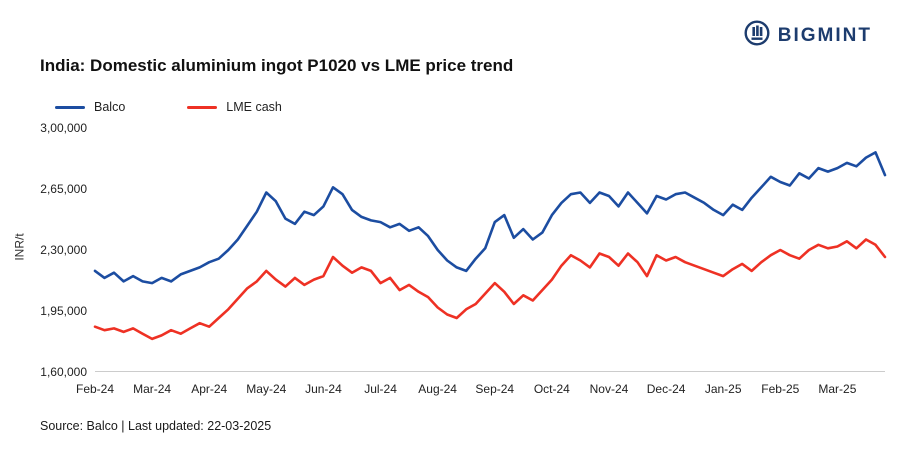 The image size is (908, 454). Describe the element at coordinates (757, 35) in the screenshot. I see `bigmint-logo-icon` at that location.